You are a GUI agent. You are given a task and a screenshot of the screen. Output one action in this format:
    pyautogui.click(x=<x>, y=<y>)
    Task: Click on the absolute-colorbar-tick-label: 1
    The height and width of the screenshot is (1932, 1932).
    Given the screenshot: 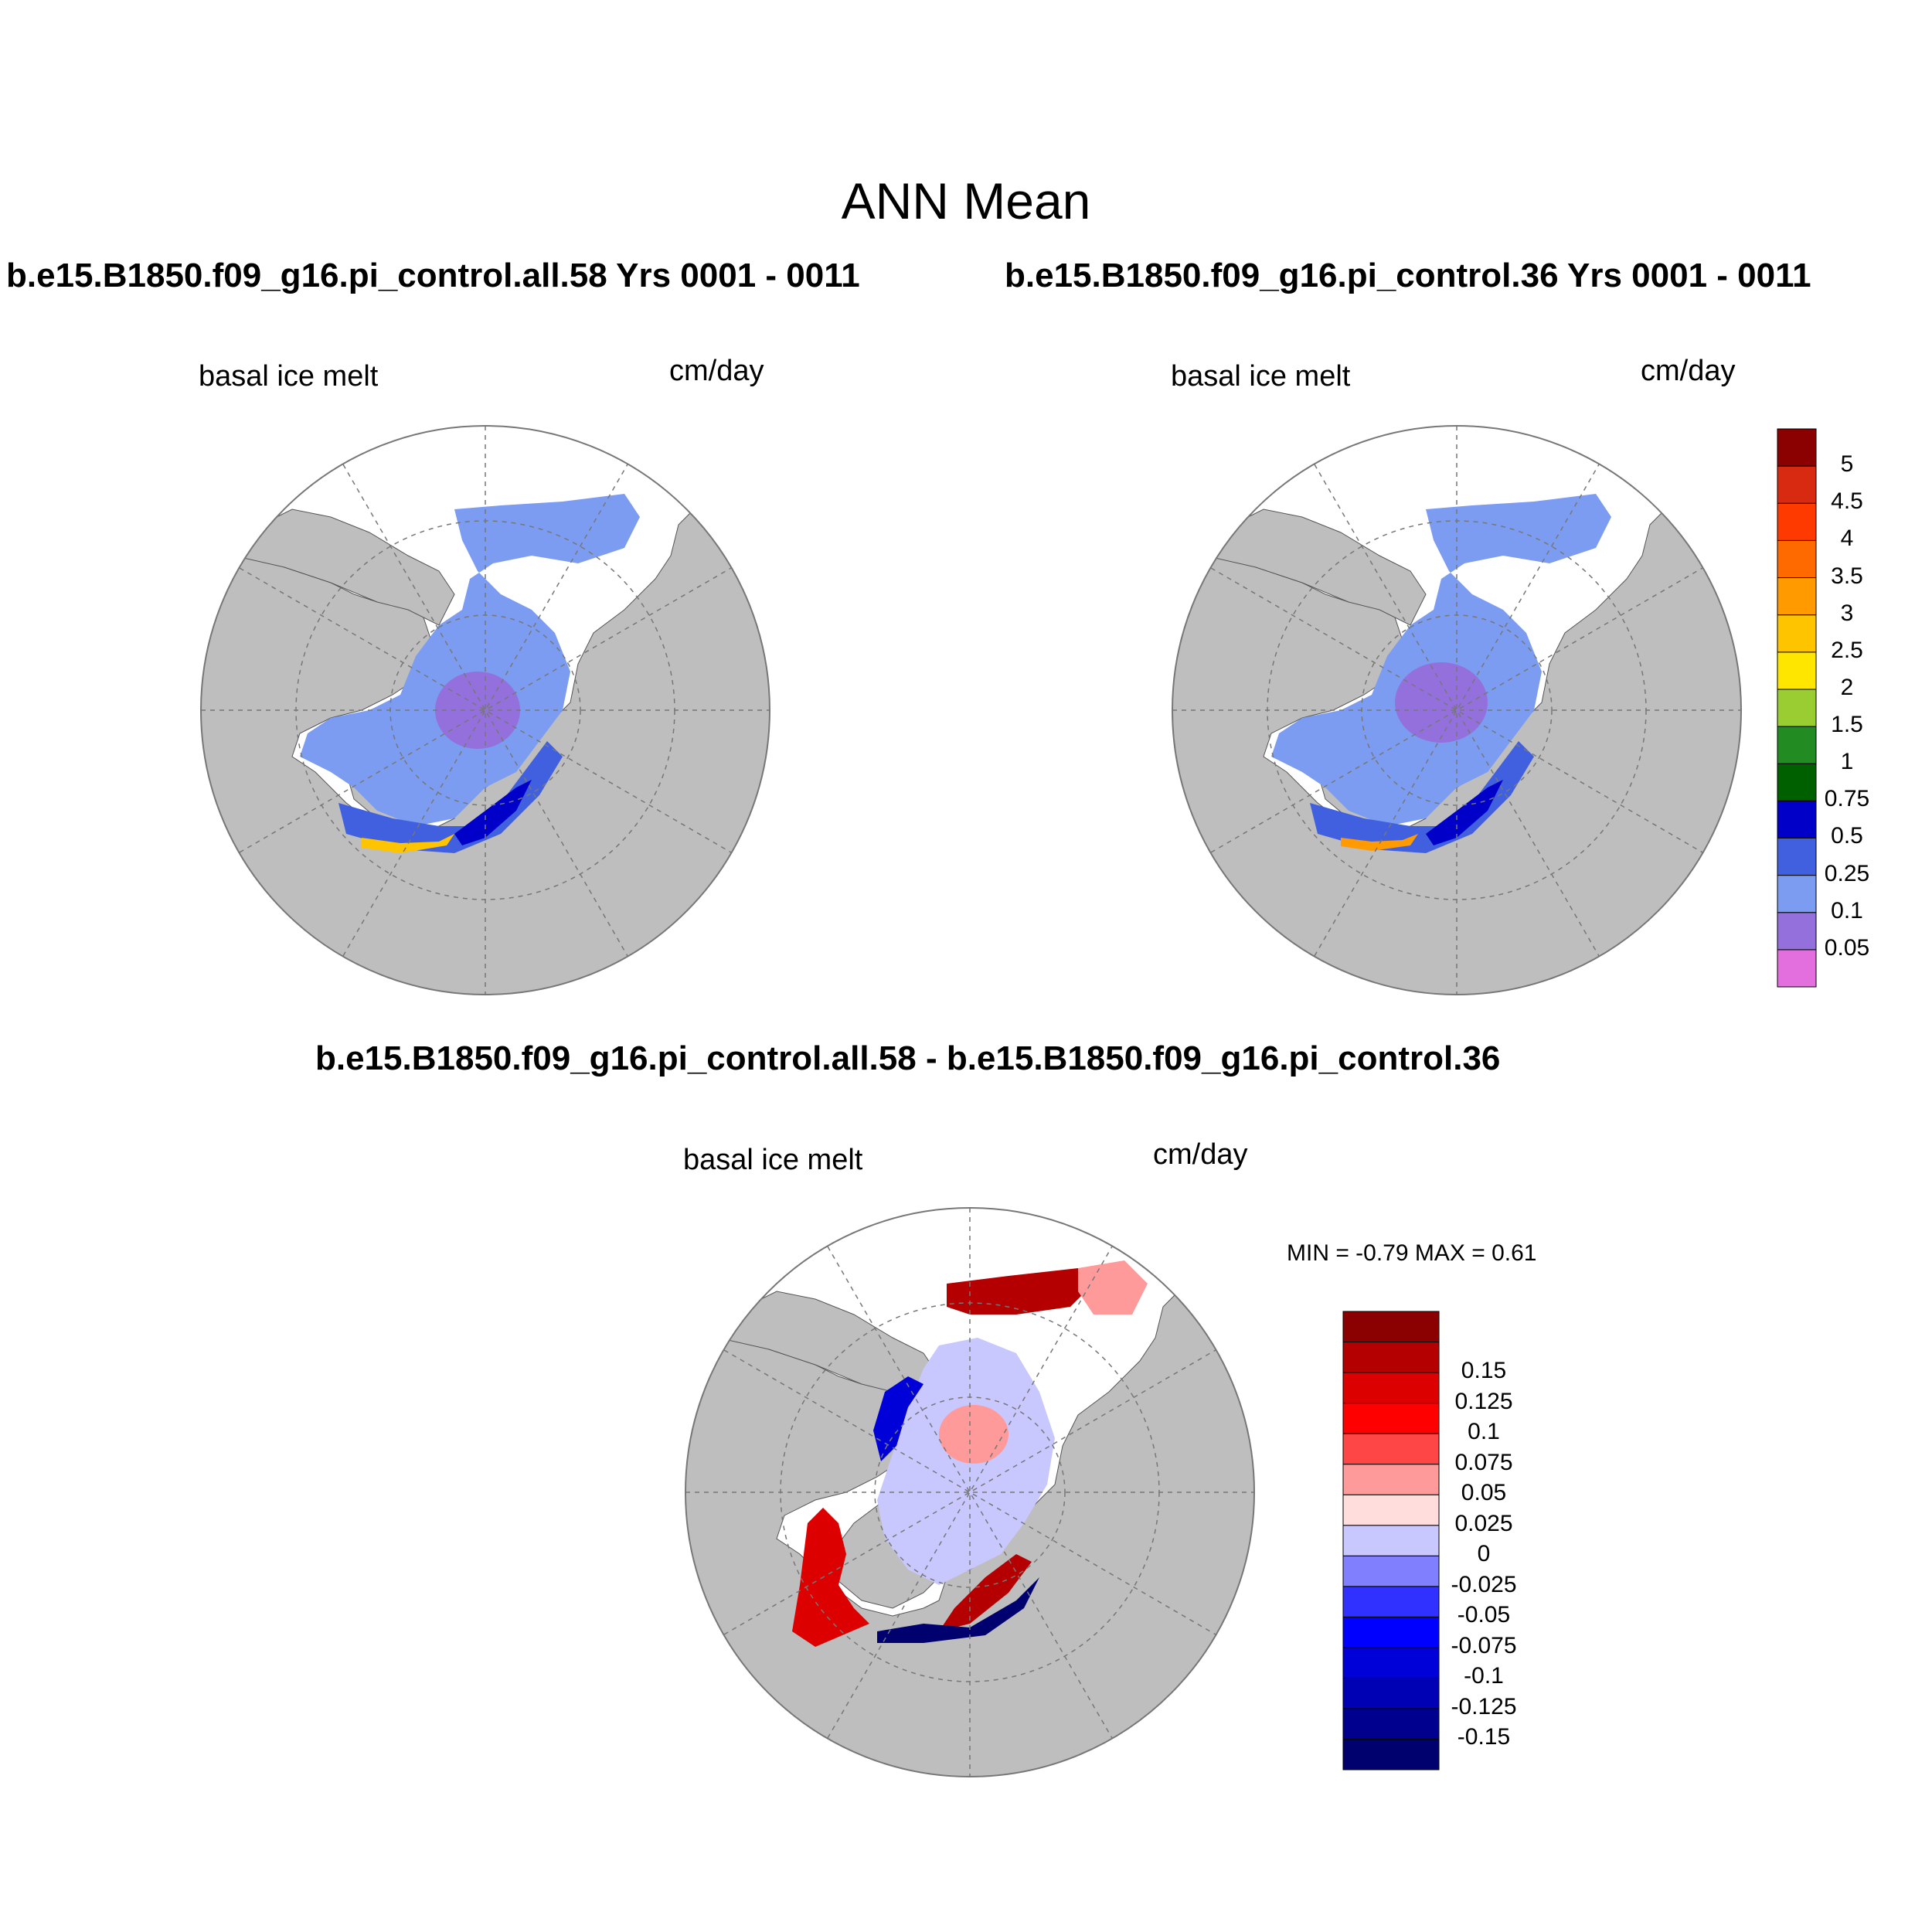 What is the action you would take?
    pyautogui.click(x=1847, y=762)
    